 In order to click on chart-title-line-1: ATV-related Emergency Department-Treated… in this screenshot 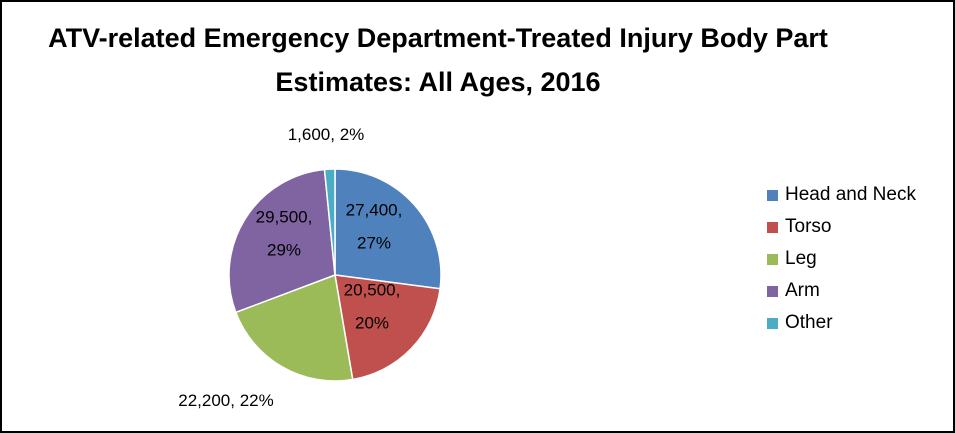, I will do `click(438, 38)`.